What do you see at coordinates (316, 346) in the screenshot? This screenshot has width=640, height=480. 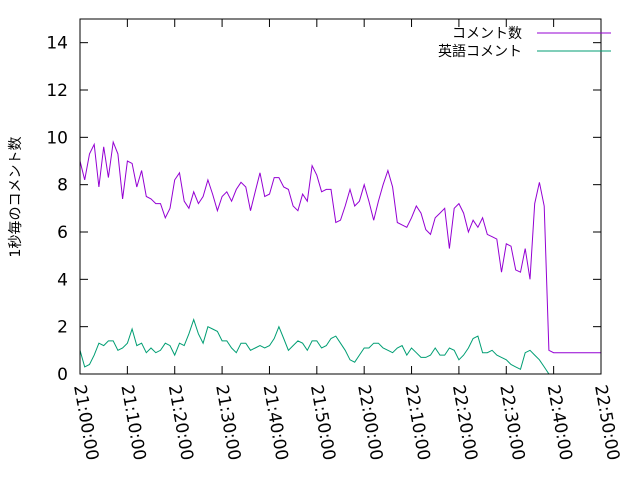 I see `series-line-english-comments` at bounding box center [316, 346].